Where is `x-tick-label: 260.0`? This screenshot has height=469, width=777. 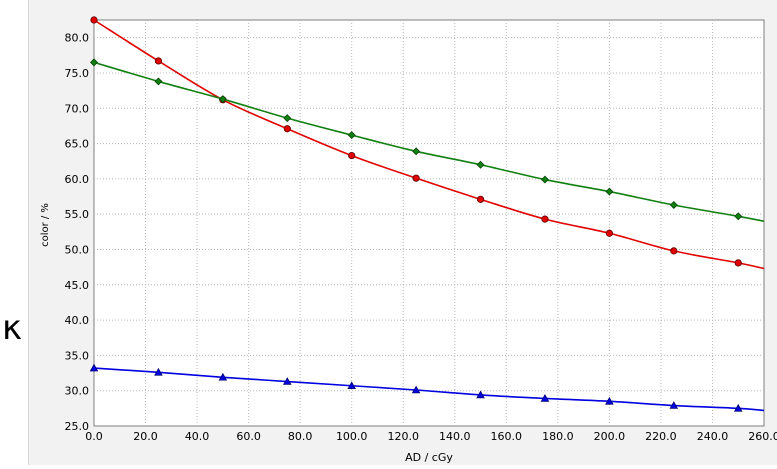 x-tick-label: 260.0 is located at coordinates (762, 436).